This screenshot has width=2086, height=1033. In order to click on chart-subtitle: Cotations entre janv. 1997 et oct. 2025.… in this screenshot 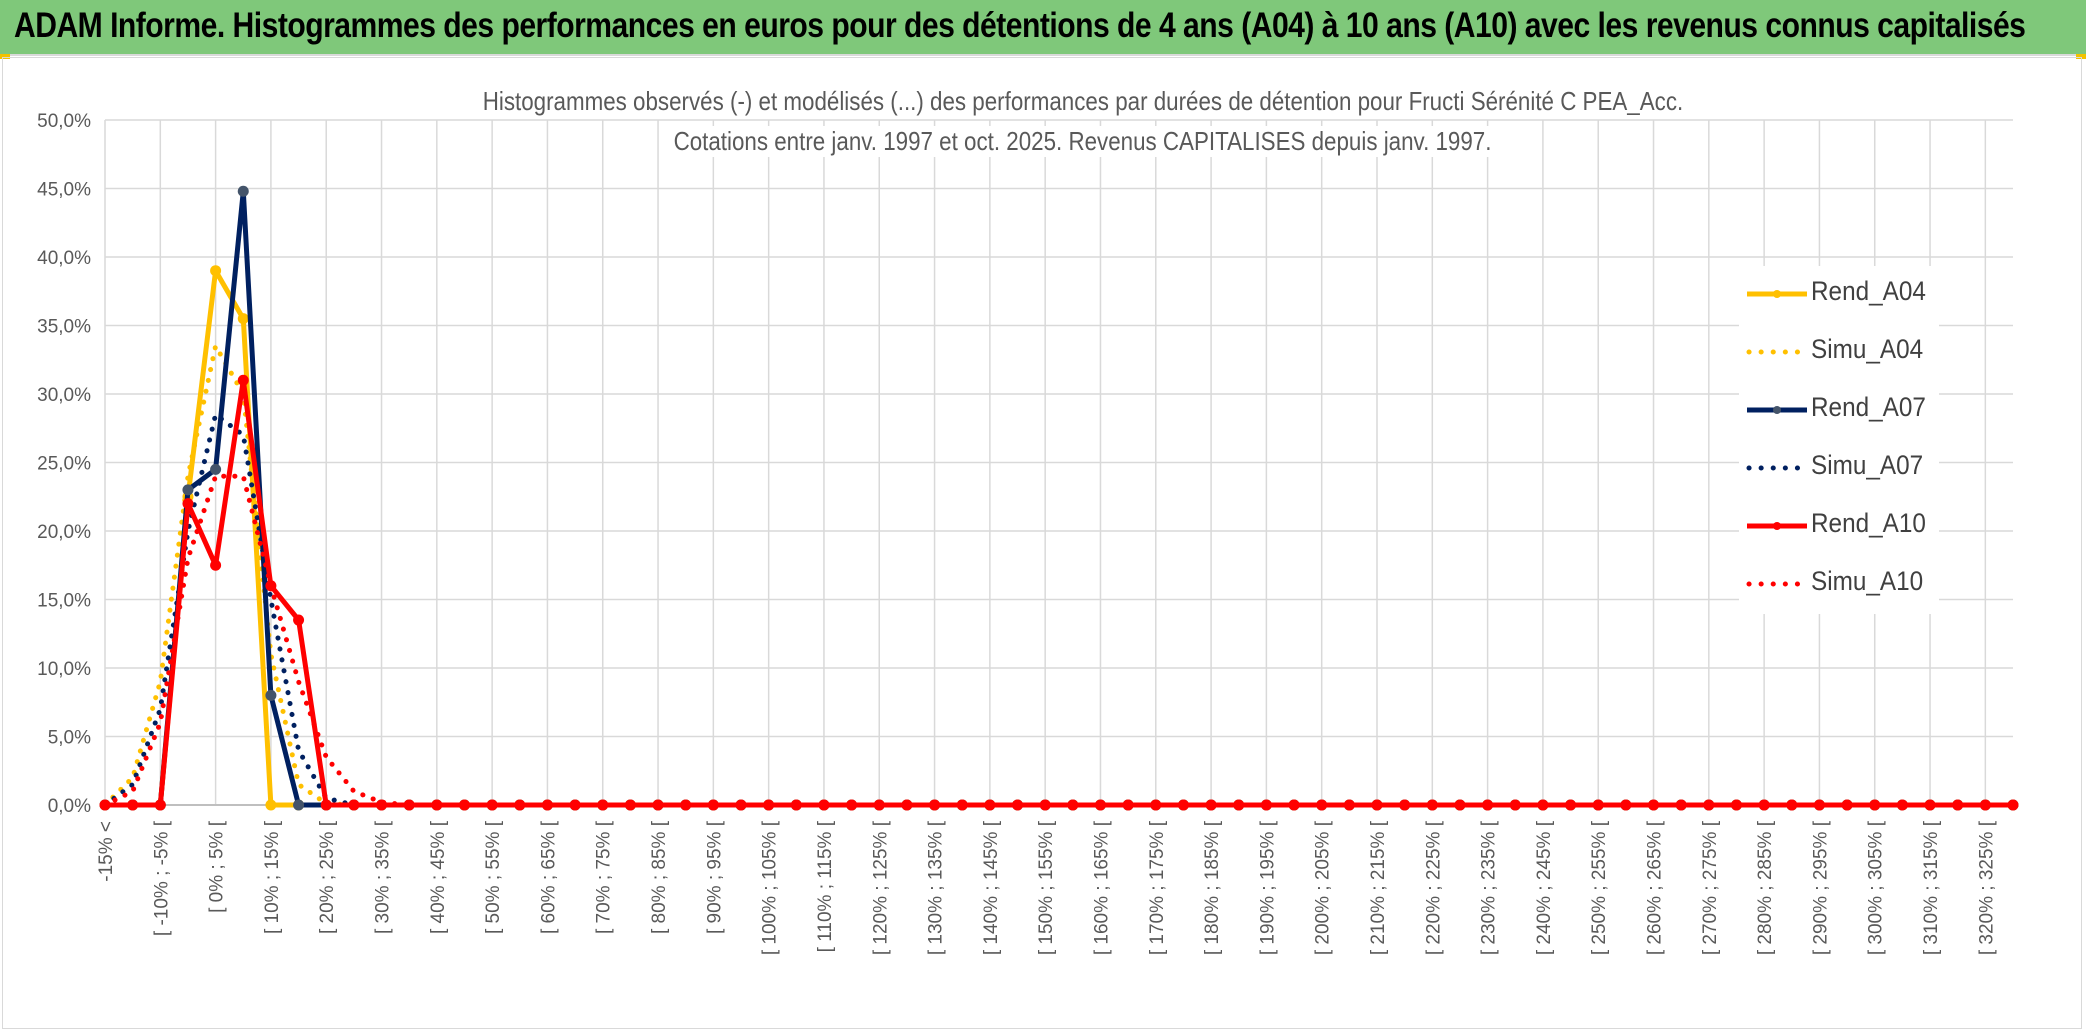, I will do `click(1083, 141)`.